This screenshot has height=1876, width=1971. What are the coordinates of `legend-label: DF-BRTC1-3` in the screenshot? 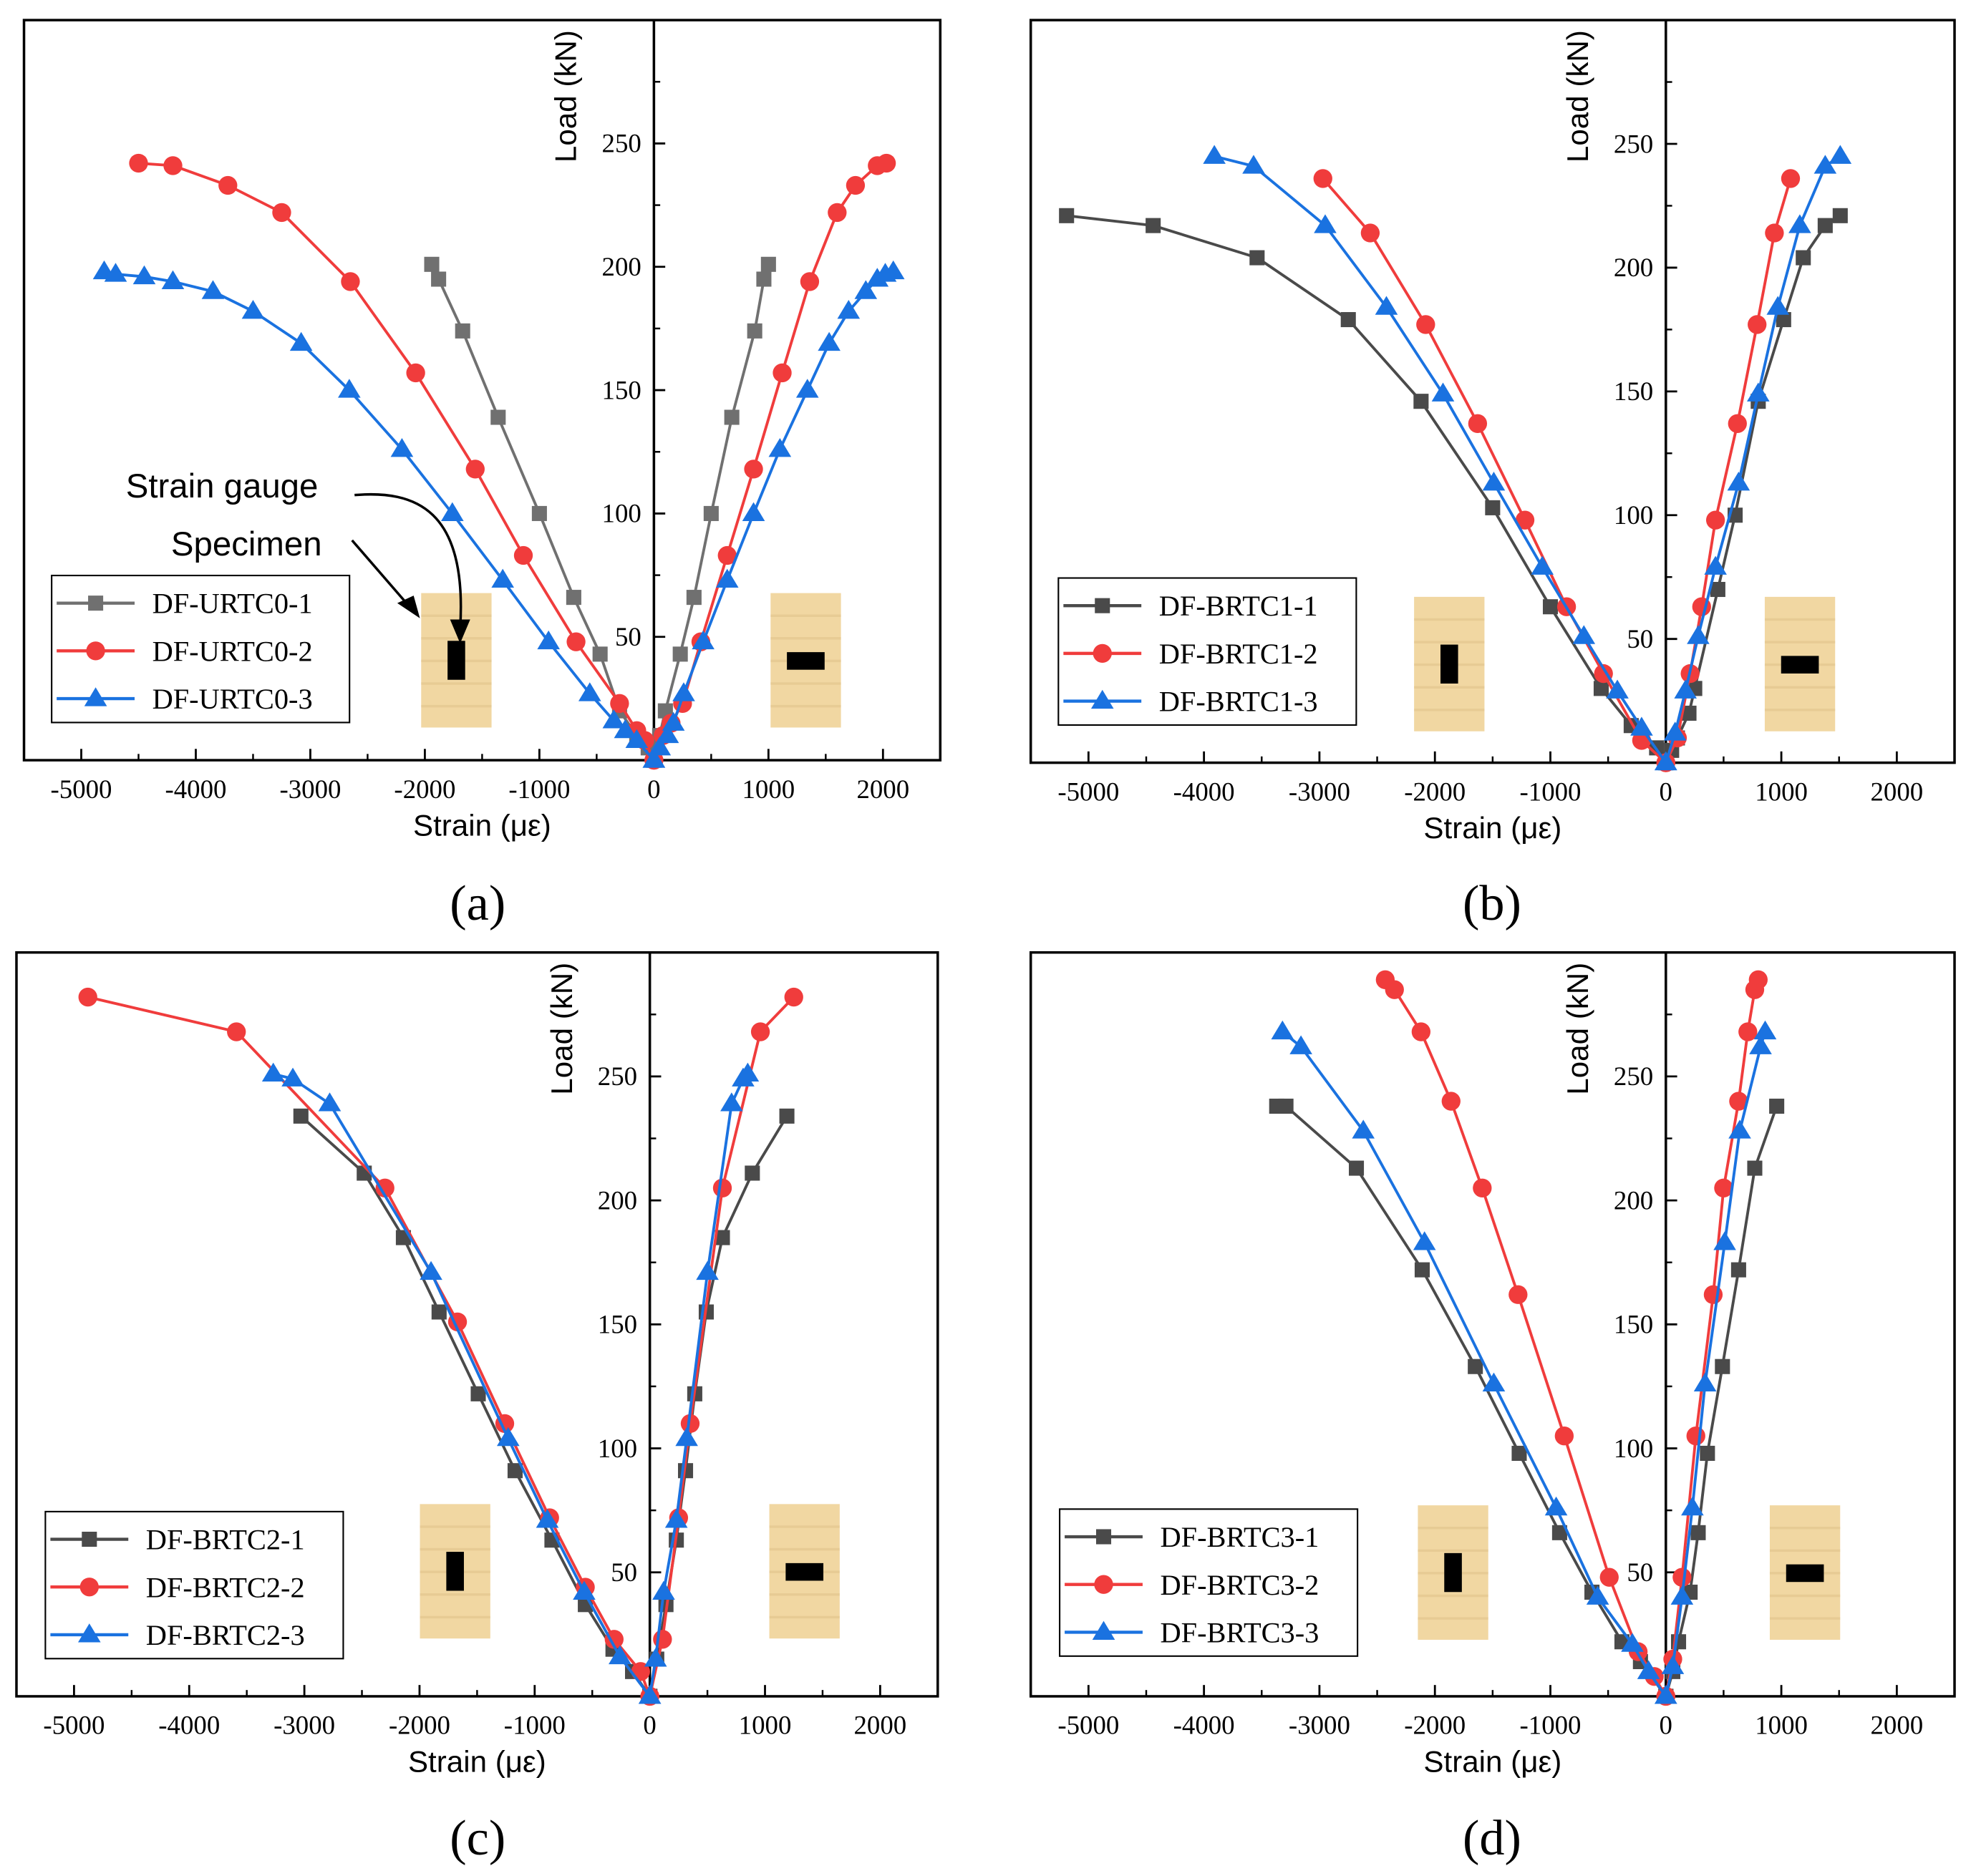 It's located at (1239, 702).